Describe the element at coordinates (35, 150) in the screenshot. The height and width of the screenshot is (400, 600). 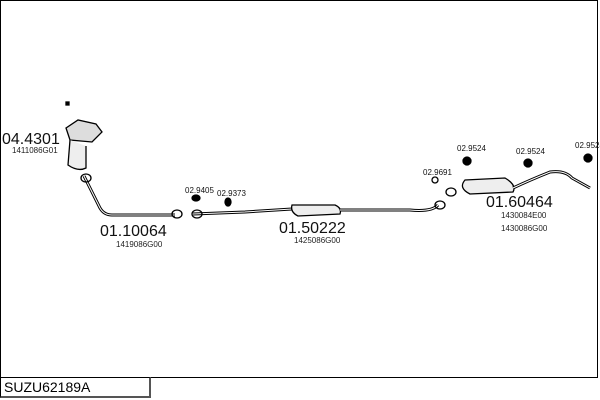
I see `oem-number-label: 1411086G01` at that location.